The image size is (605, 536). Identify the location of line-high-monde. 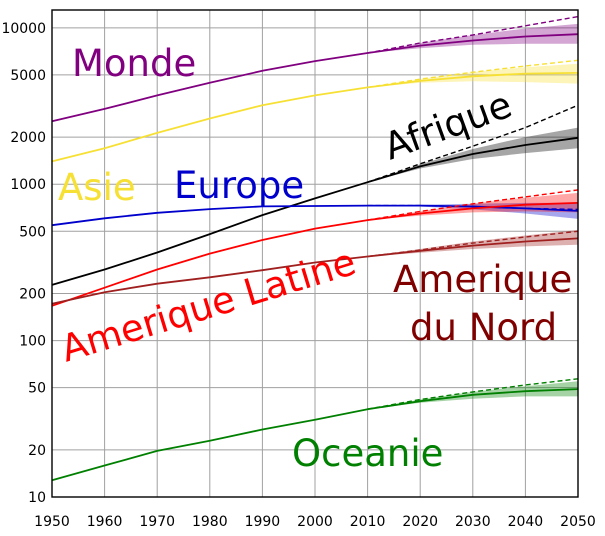
(473, 34).